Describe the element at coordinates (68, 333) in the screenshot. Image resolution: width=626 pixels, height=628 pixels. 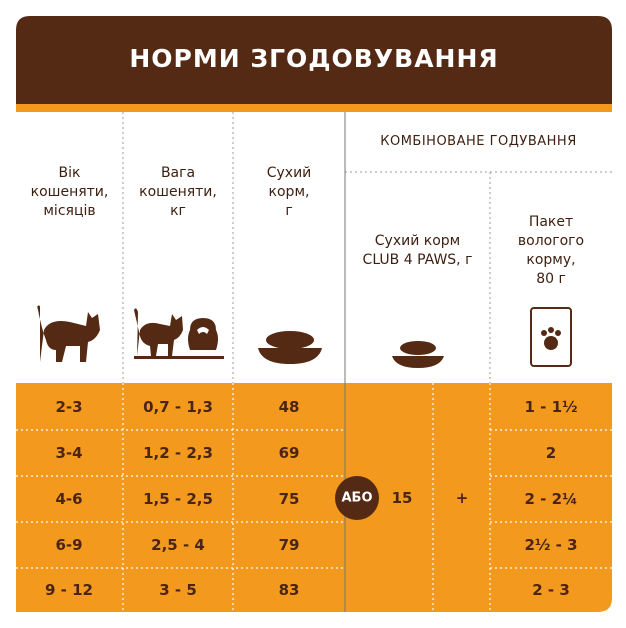
I see `cat-icon` at that location.